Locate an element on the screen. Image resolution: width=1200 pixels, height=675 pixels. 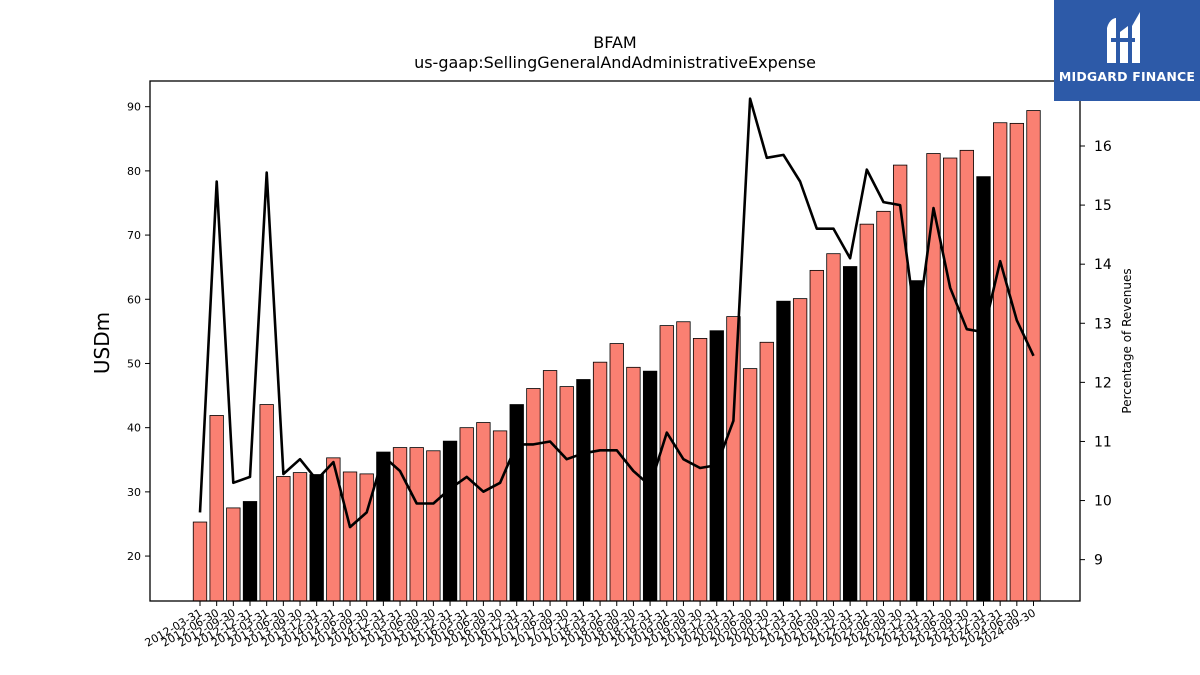
y-tick-label: 70 is located at coordinates (134, 235).